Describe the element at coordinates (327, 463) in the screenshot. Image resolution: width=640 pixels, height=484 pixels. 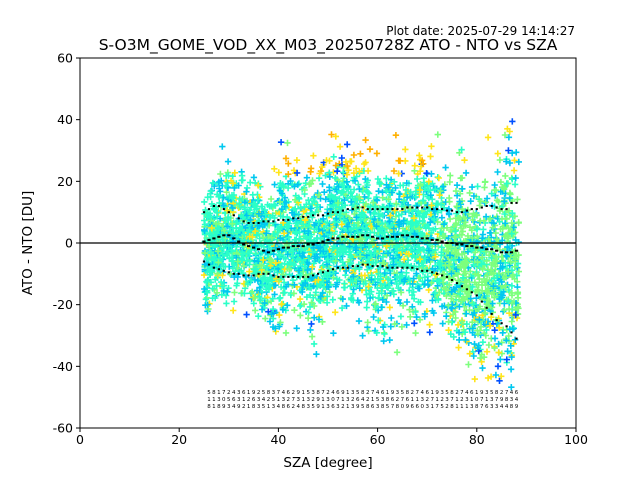
I see `x-axis-label: SZA [degree]` at that location.